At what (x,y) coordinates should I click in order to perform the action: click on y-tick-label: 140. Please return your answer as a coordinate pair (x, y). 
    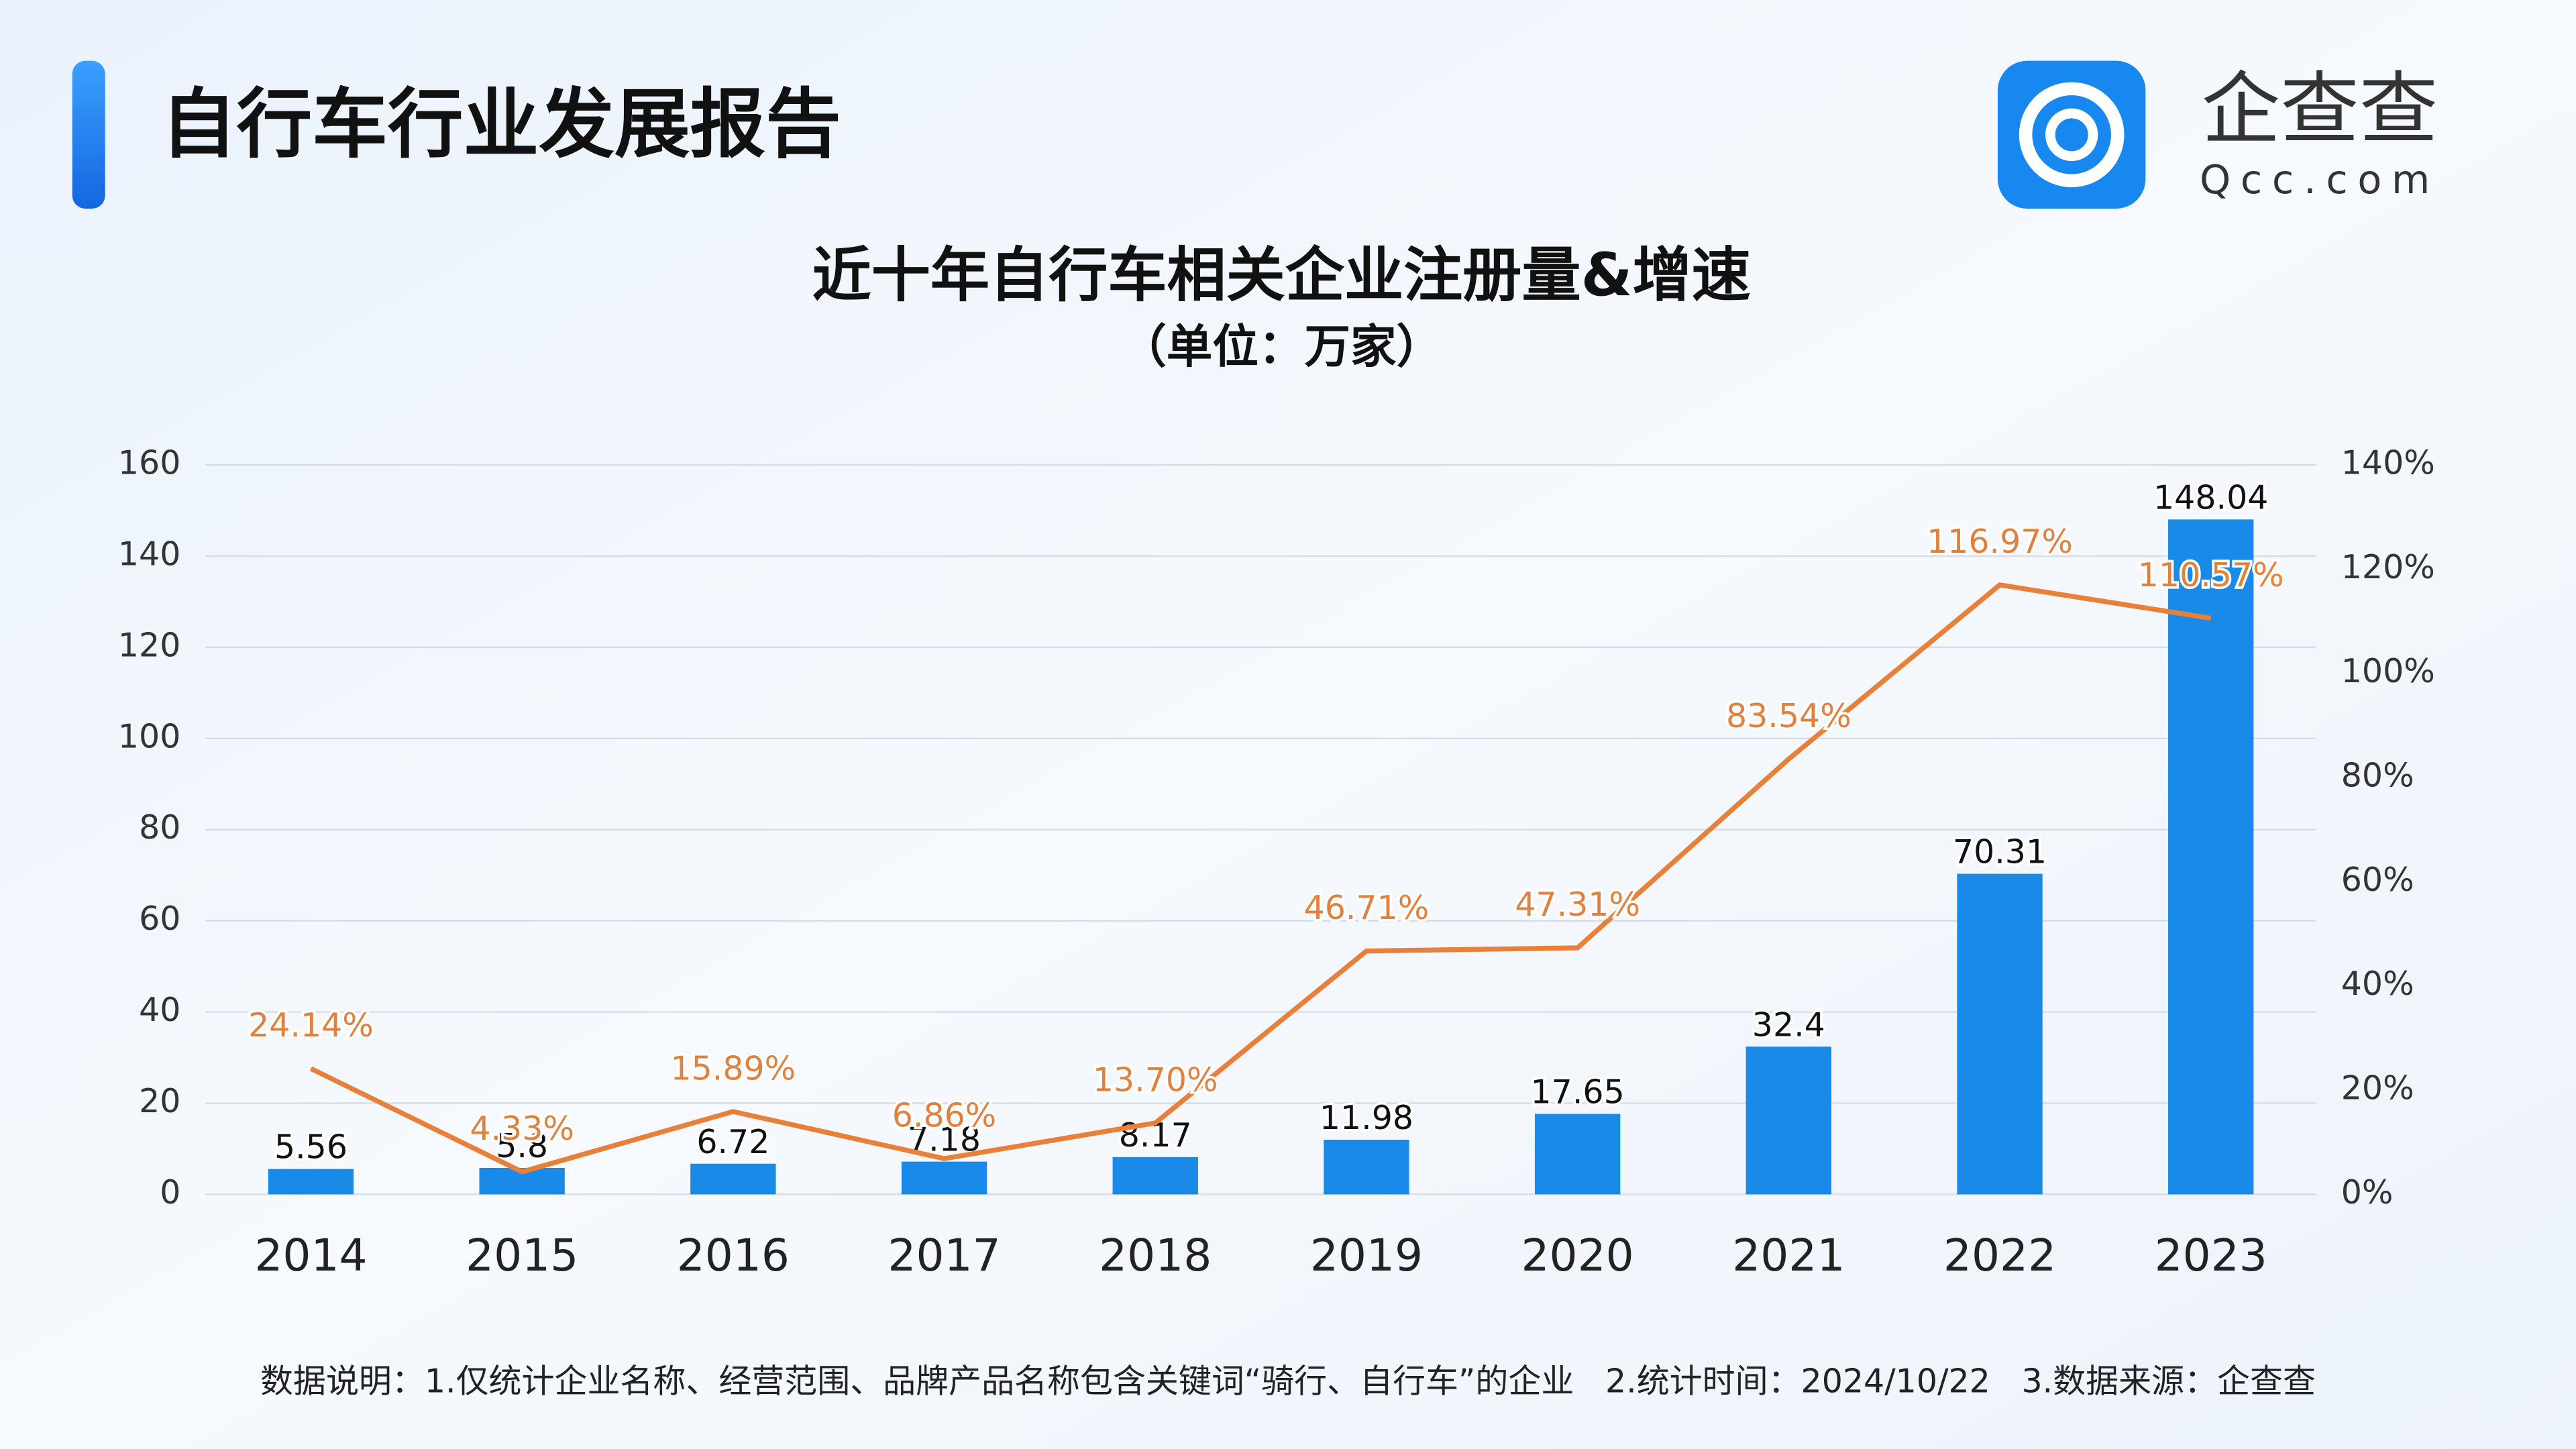
    Looking at the image, I should click on (149, 554).